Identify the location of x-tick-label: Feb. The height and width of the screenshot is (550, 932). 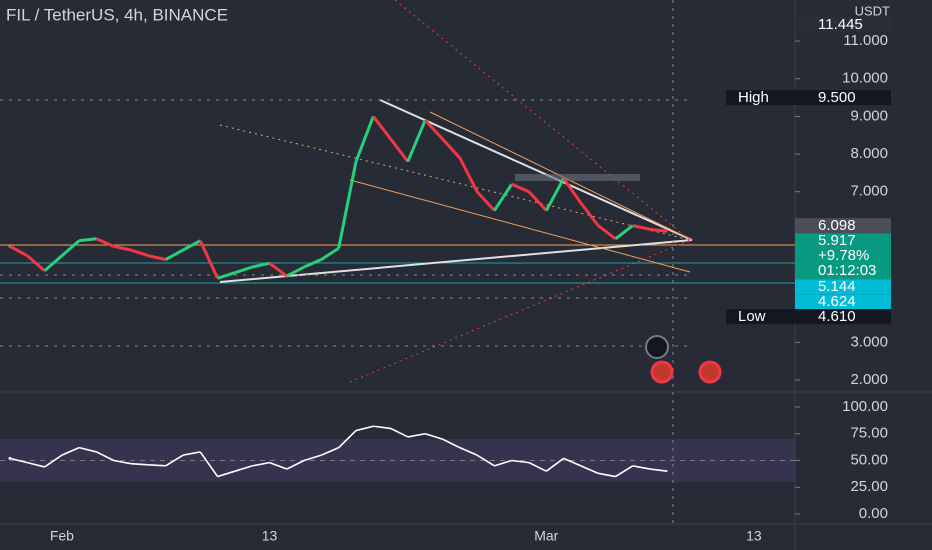
(62, 536).